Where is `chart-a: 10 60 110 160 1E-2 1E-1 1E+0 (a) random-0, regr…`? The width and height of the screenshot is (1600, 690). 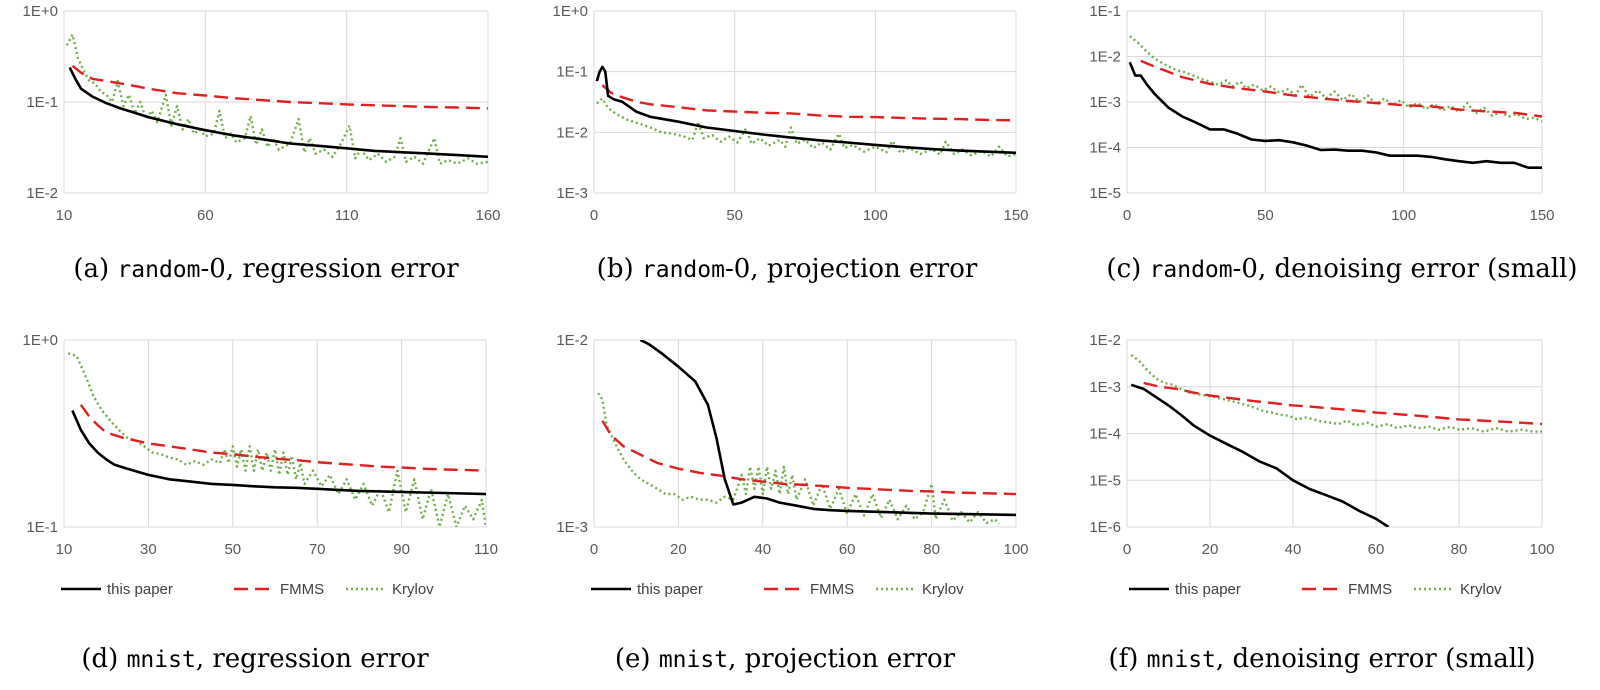 chart-a: 10 60 110 160 1E-2 1E-1 1E+0 (a) random-0, regr… is located at coordinates (262, 143).